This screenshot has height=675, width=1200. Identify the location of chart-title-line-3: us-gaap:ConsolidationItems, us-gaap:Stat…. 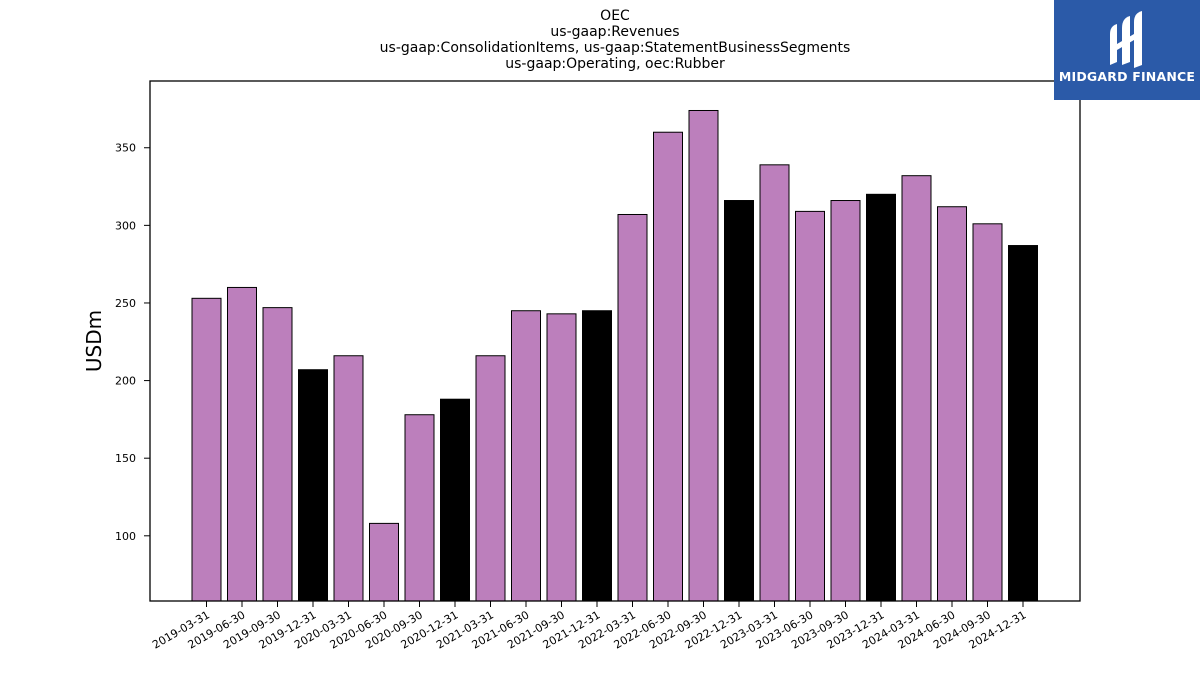
(615, 48).